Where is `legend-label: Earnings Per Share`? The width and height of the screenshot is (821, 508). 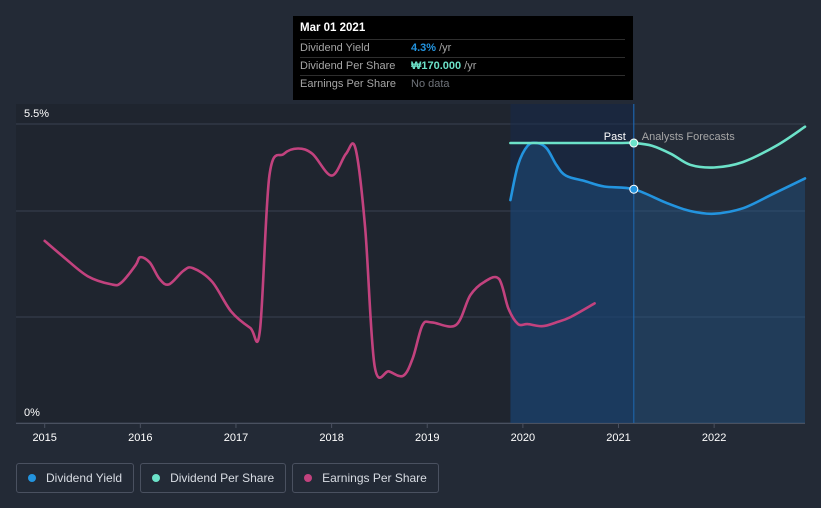
legend-label: Earnings Per Share is located at coordinates (374, 478).